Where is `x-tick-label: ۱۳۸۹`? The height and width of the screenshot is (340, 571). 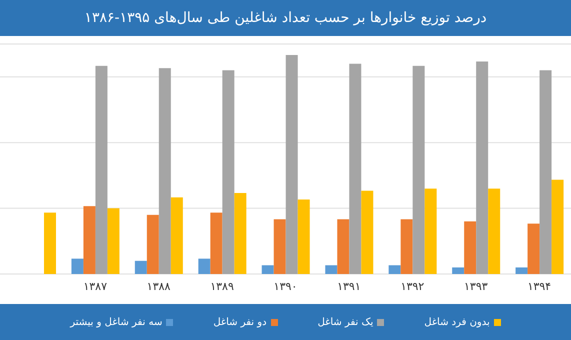
x-tick-label: ۱۳۸۹ is located at coordinates (222, 286).